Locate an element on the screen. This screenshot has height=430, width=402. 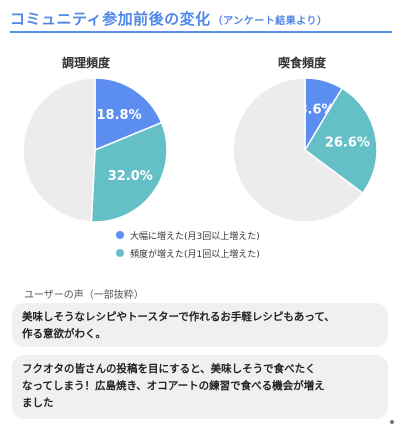
slice-data-label: 32.0% is located at coordinates (130, 176).